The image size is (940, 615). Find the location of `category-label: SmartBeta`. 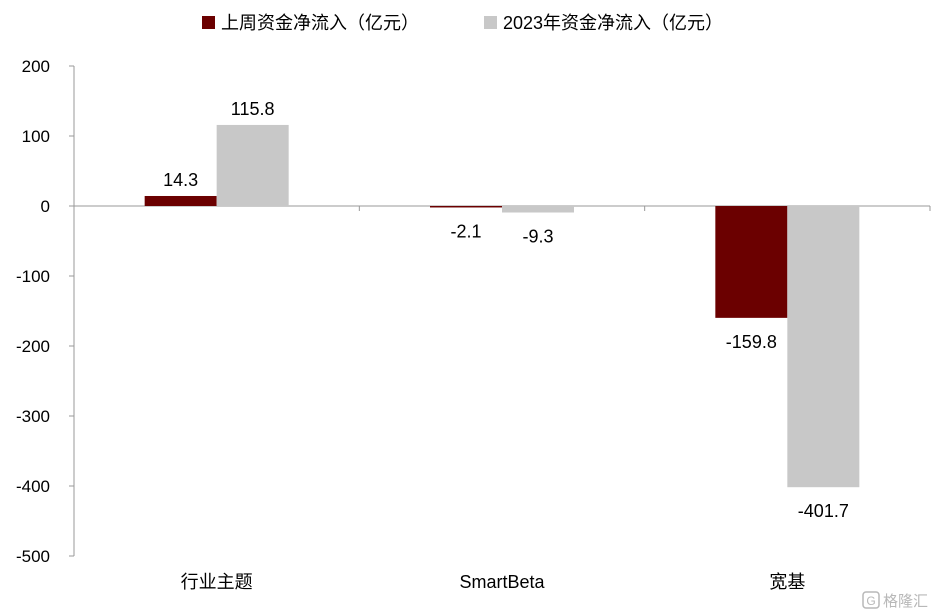

category-label: SmartBeta is located at coordinates (502, 582).